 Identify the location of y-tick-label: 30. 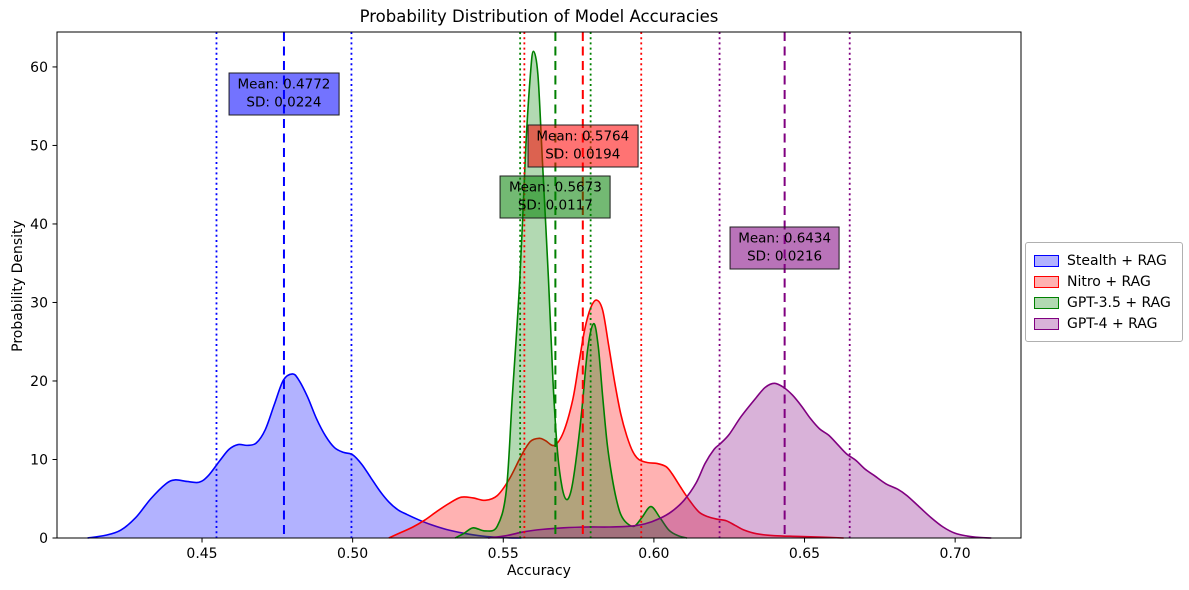
(39, 303).